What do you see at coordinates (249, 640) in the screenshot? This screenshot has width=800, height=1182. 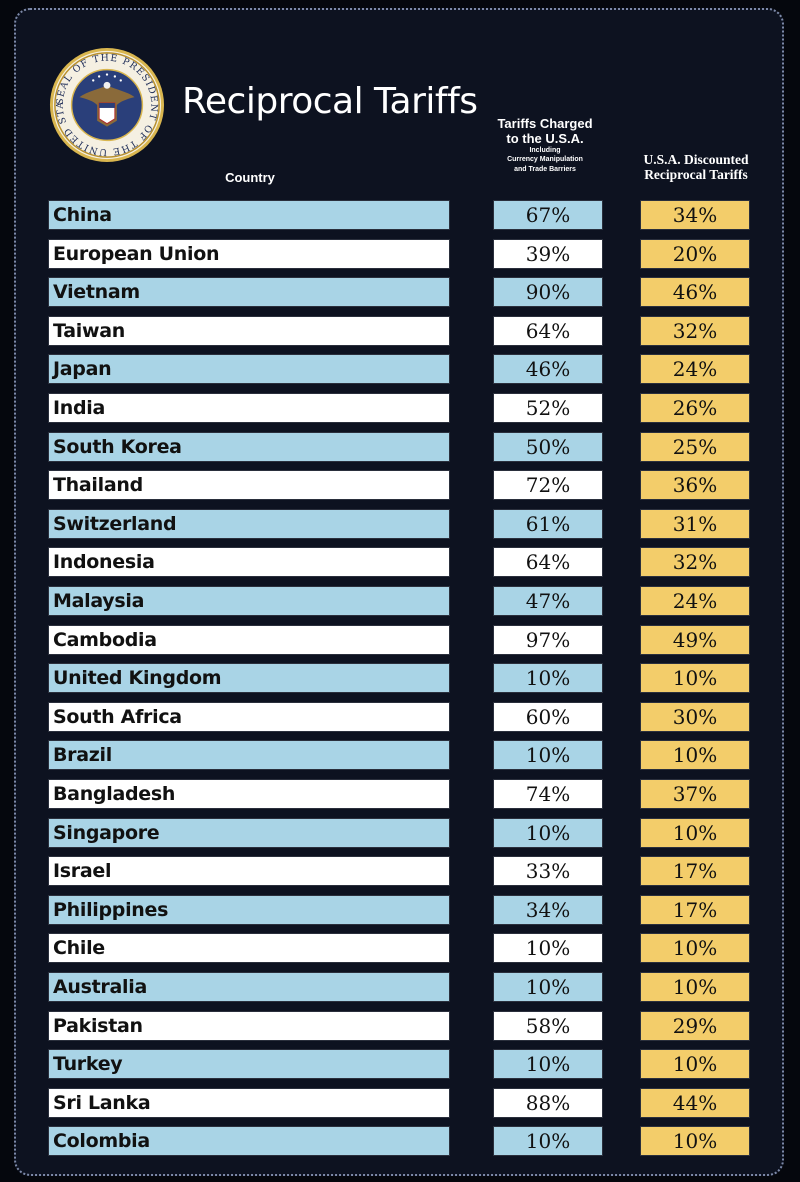 I see `country-cell: Cambodia` at bounding box center [249, 640].